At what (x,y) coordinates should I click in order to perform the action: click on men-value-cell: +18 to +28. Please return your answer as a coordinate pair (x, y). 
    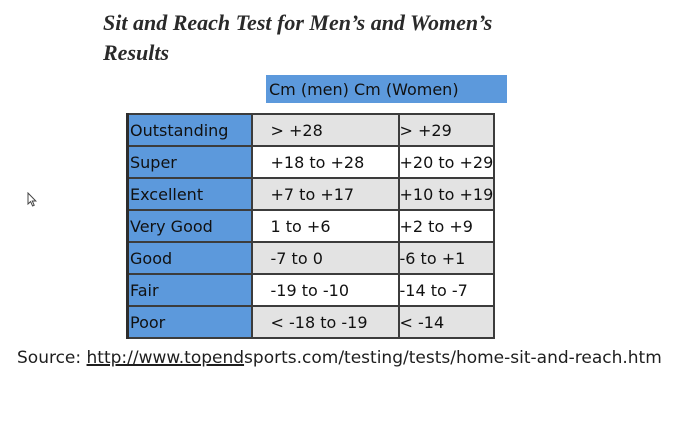
    Looking at the image, I should click on (325, 162).